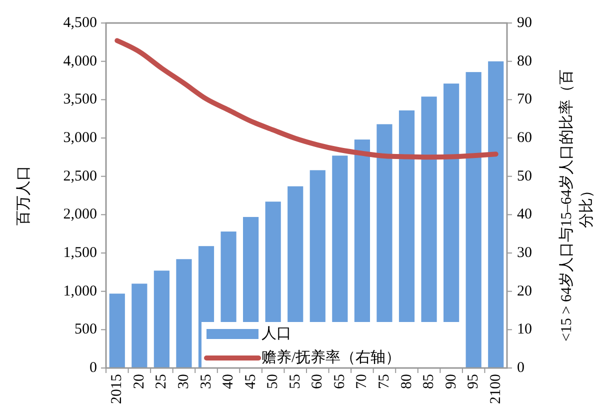  What do you see at coordinates (24, 196) in the screenshot?
I see `y-axis-title: 百万人口` at bounding box center [24, 196].